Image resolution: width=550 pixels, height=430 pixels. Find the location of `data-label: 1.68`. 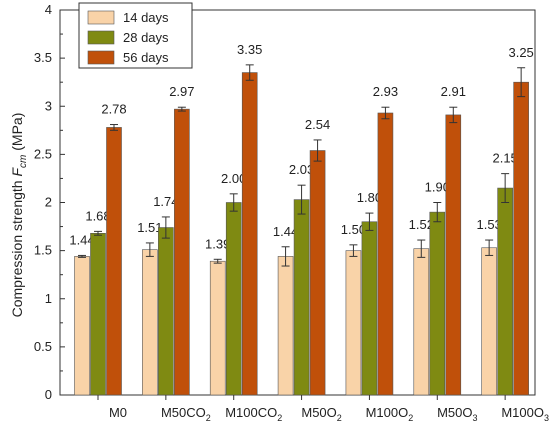

data-label: 1.68 is located at coordinates (97, 215).